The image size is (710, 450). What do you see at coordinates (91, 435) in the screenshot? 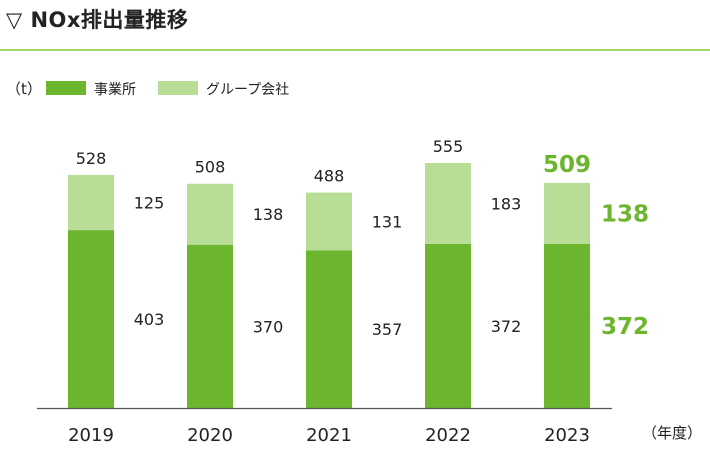
I see `x-tick-label-2019: 2019` at bounding box center [91, 435].